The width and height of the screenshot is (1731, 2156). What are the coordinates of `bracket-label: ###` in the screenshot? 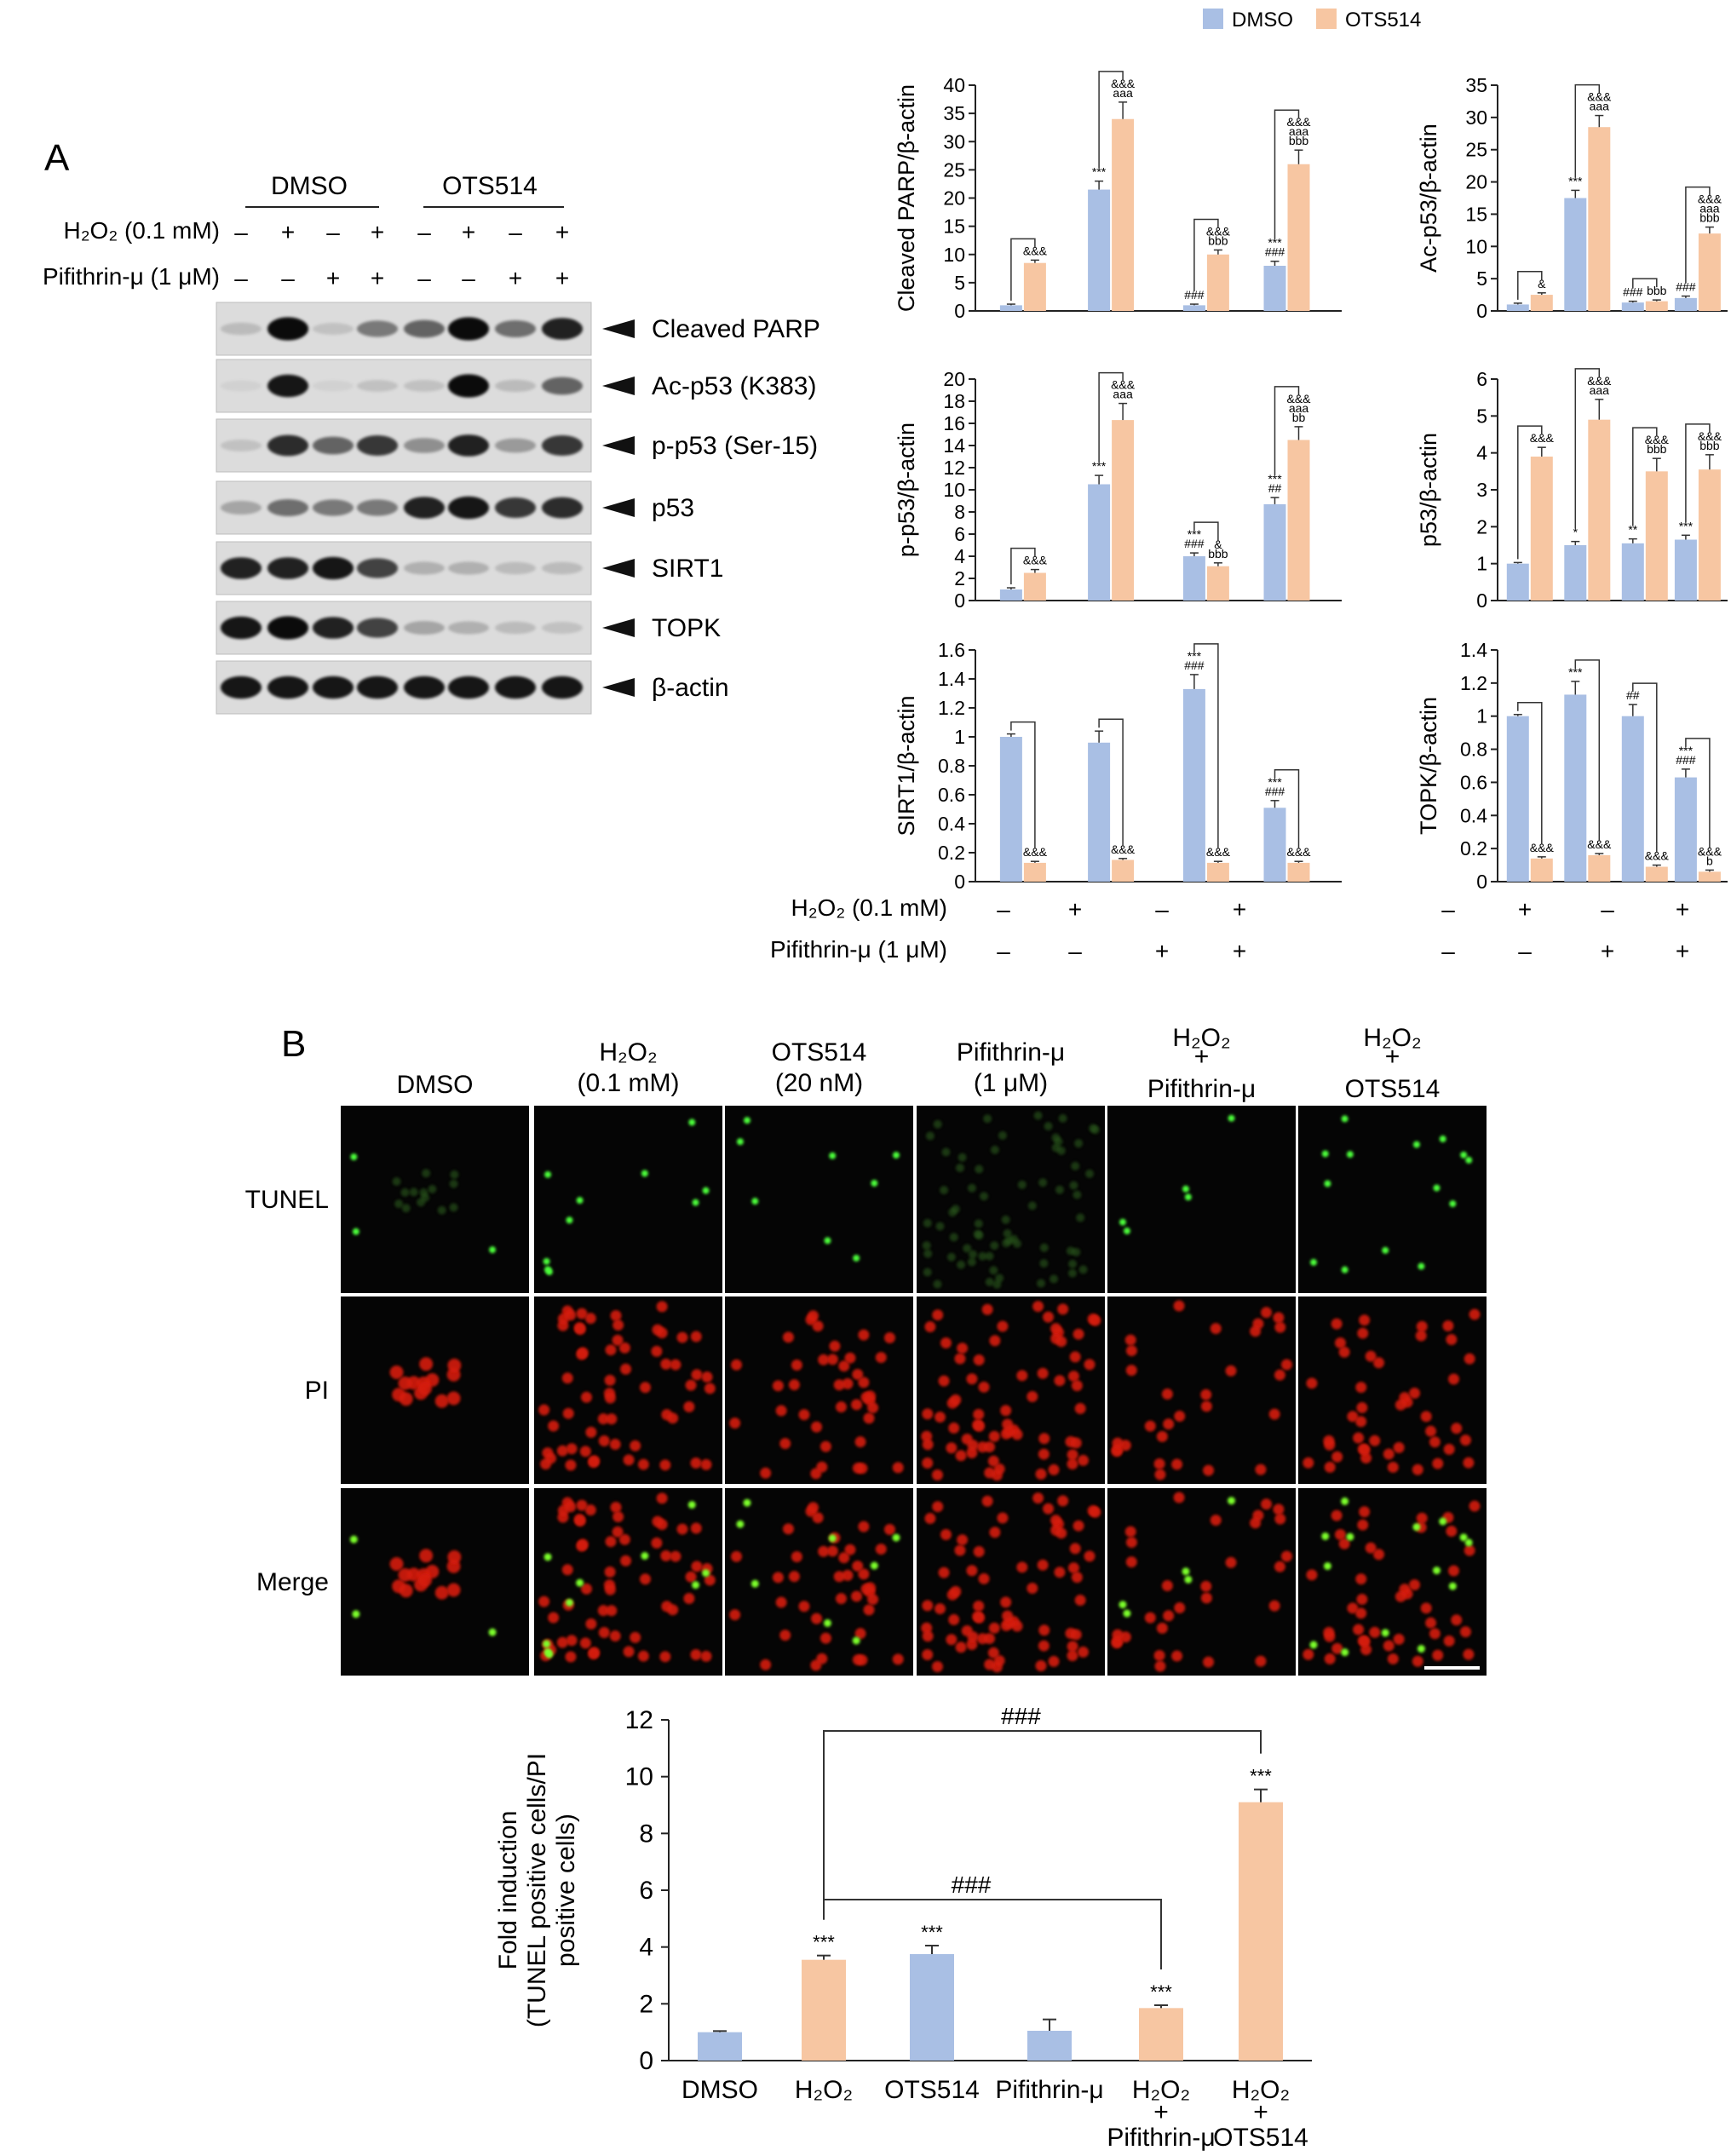 It's located at (972, 1884).